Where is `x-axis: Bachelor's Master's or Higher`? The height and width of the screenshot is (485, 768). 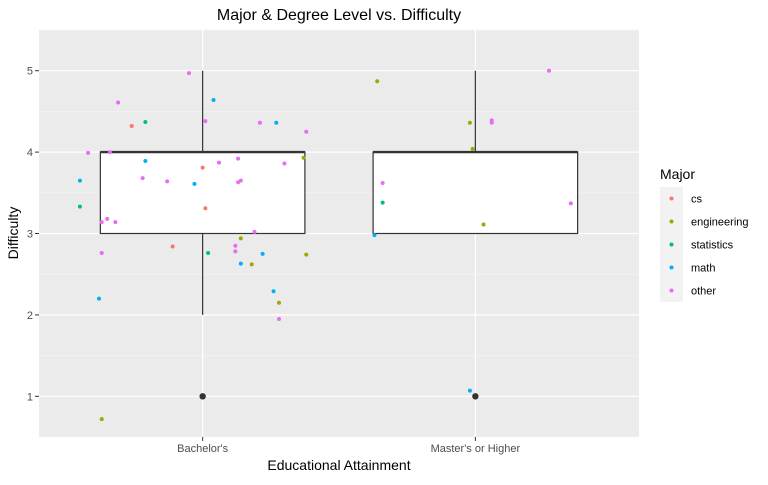
x-axis: Bachelor's Master's or Higher is located at coordinates (348, 446).